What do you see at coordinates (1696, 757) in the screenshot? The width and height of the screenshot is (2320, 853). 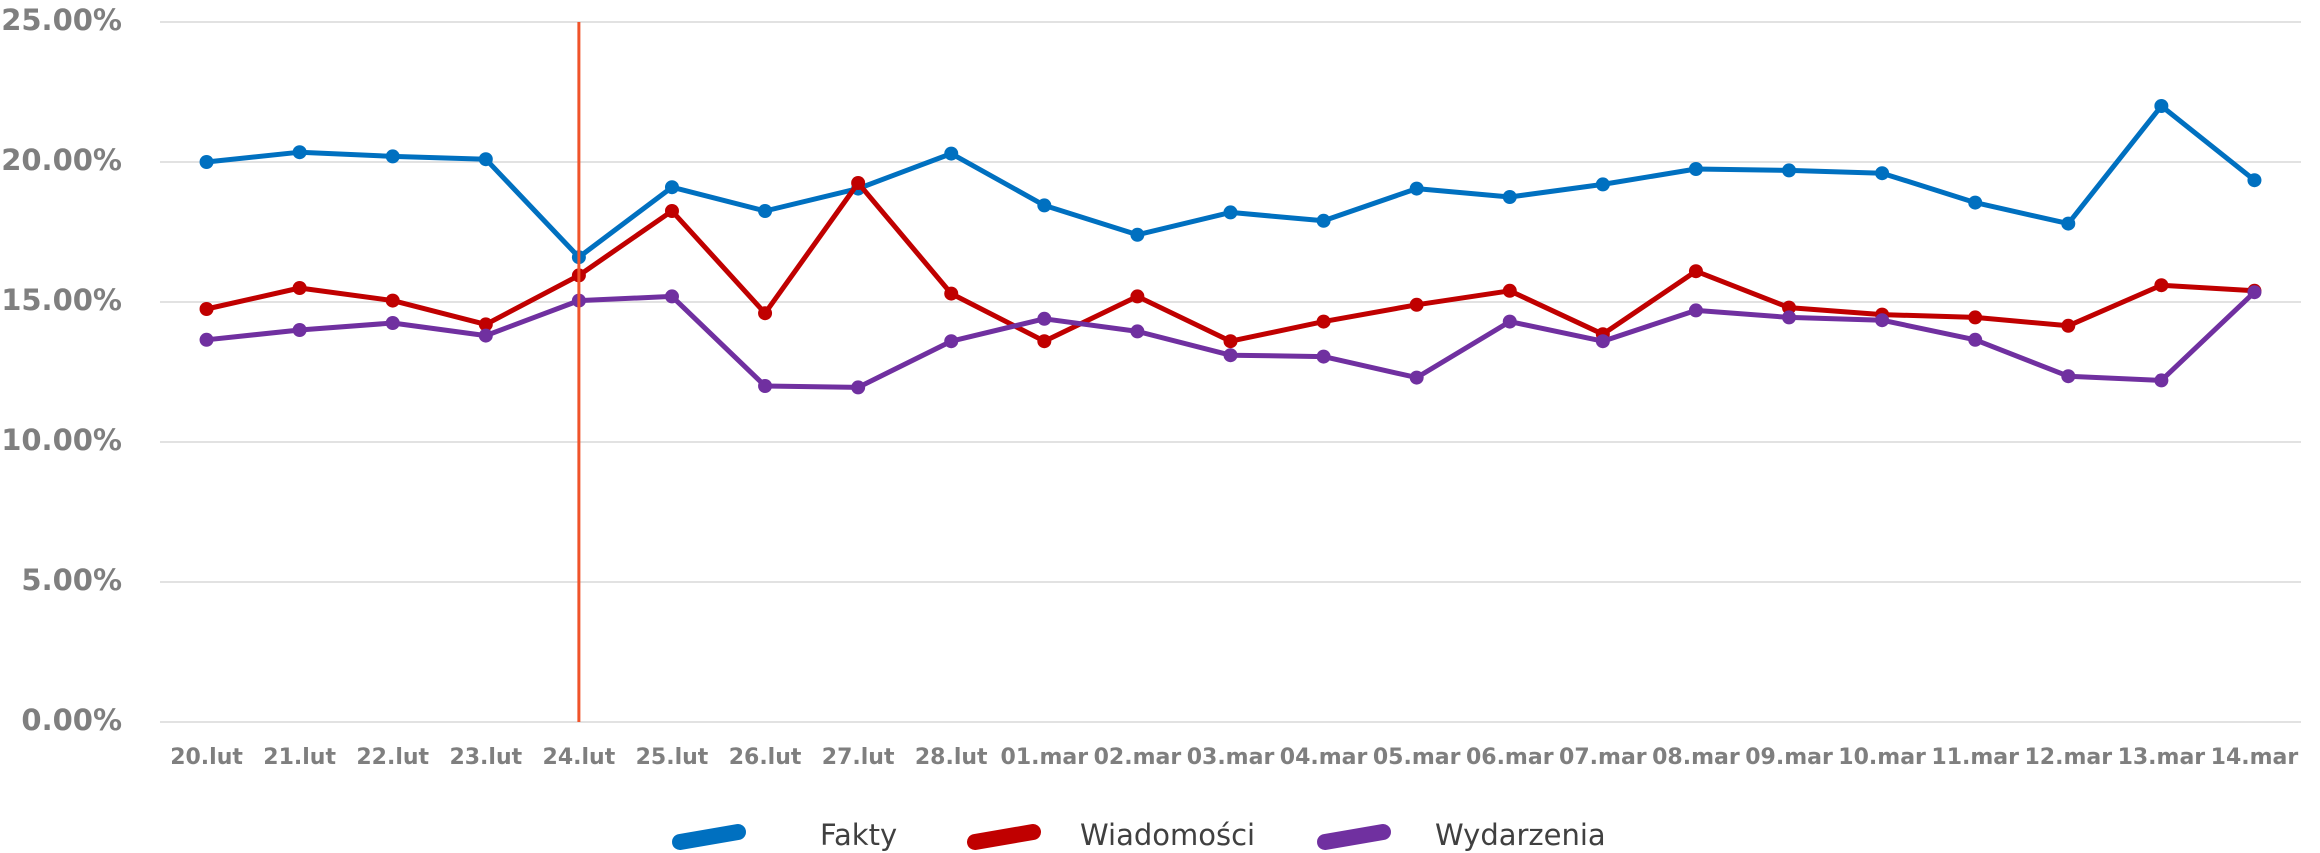 I see `x-tick-label: 08.mar` at bounding box center [1696, 757].